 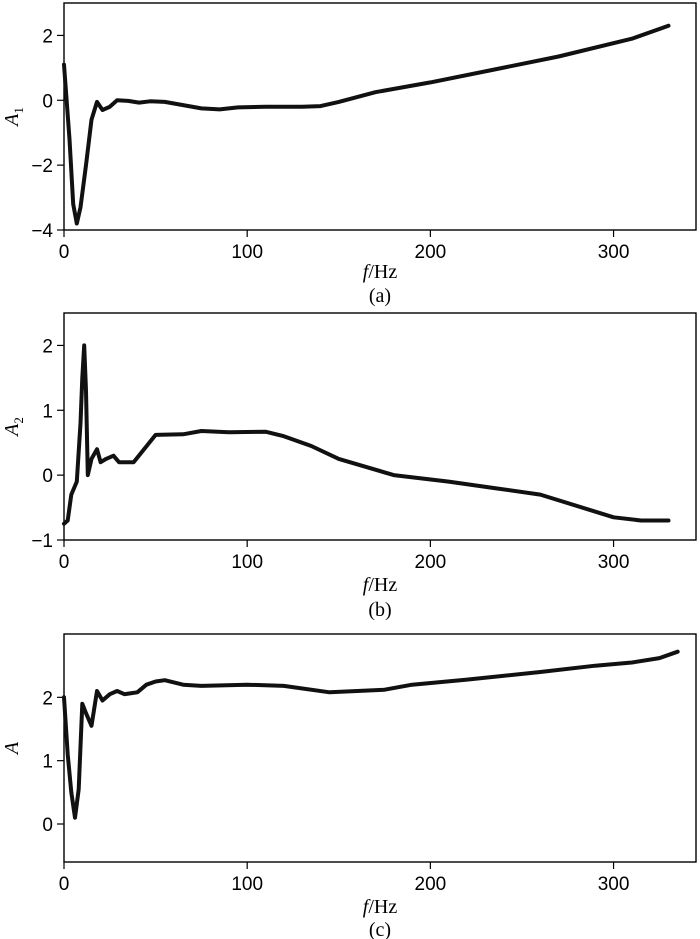 I want to click on y-tick-label: −4, so click(x=42, y=231).